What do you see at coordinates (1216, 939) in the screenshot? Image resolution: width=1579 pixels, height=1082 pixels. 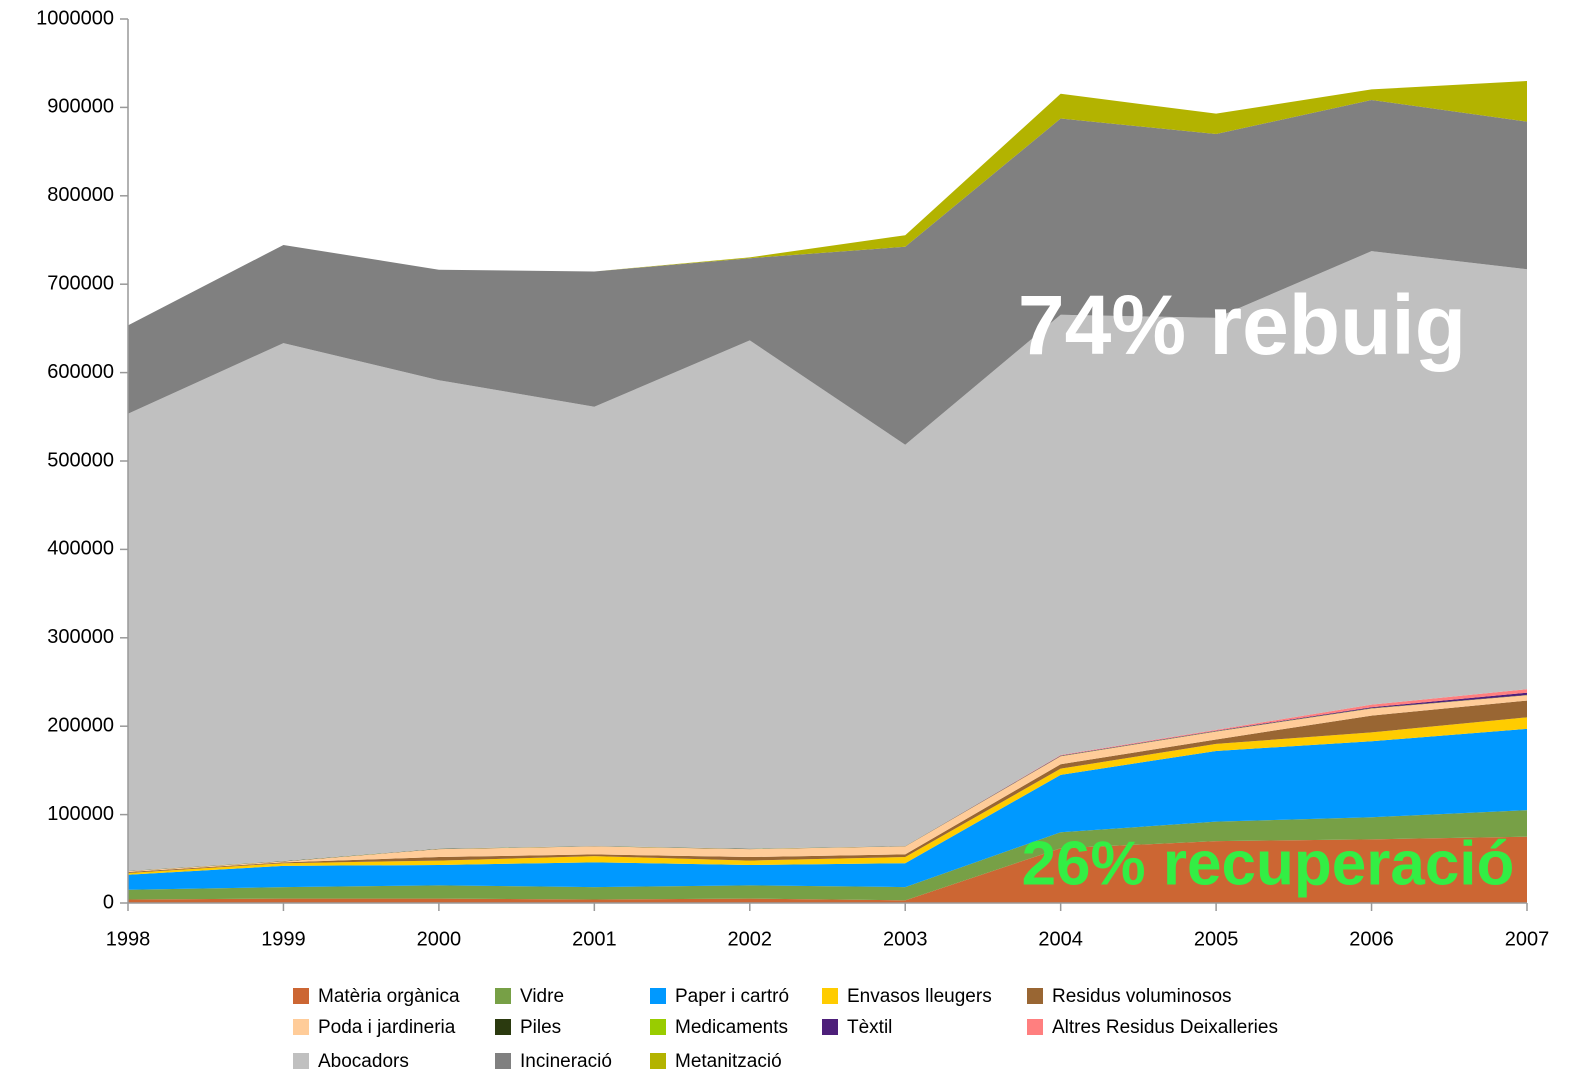 I see `x-tick-label: 2005` at bounding box center [1216, 939].